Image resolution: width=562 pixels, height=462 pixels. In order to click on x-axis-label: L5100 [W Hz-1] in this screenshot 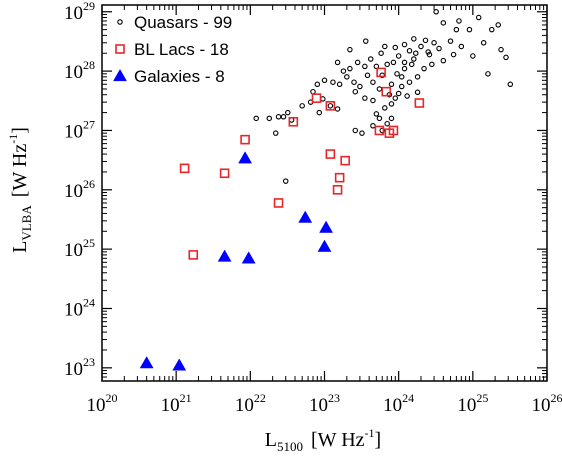, I will do `click(323, 440)`.